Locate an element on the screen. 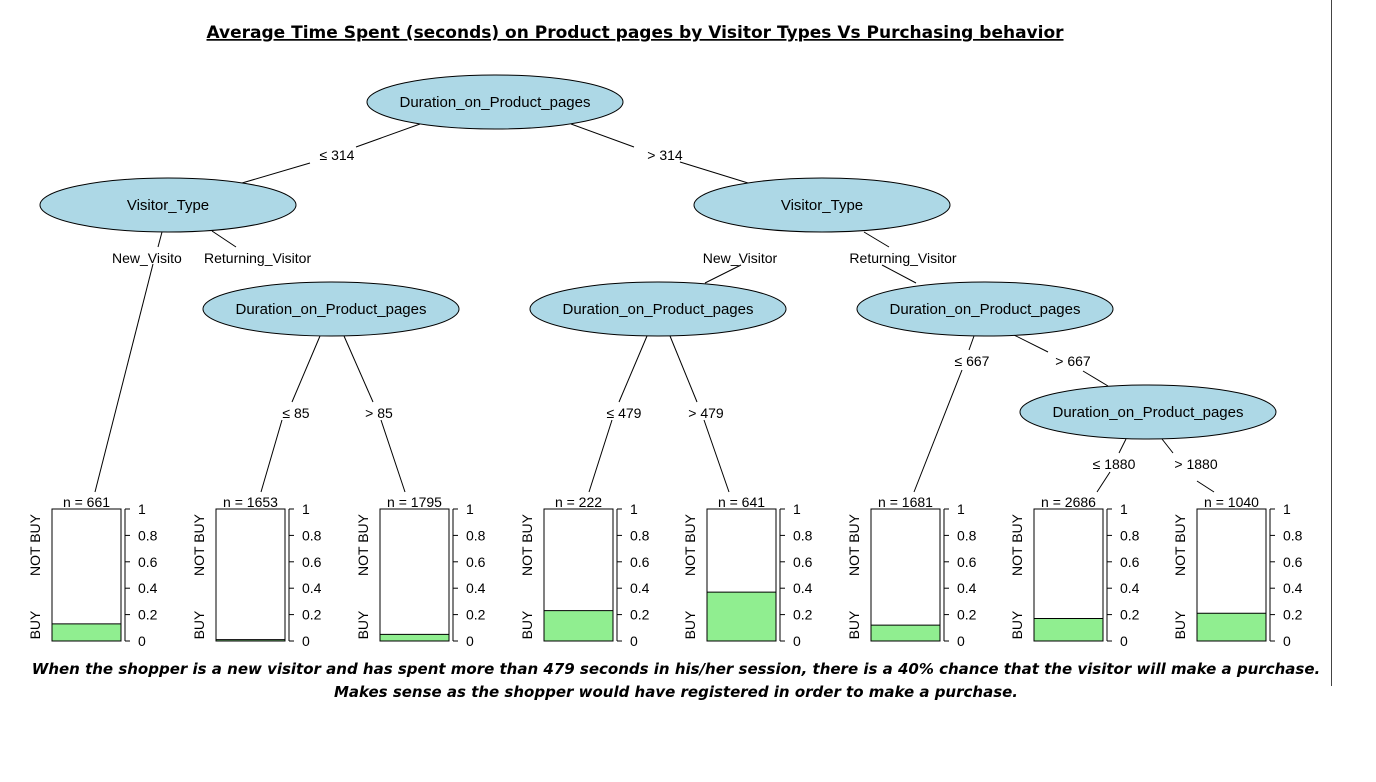  leaf-node: n = 1653 0 0.2 0.4 0.6 0.8 1 NOT BUY BUY is located at coordinates (256, 571).